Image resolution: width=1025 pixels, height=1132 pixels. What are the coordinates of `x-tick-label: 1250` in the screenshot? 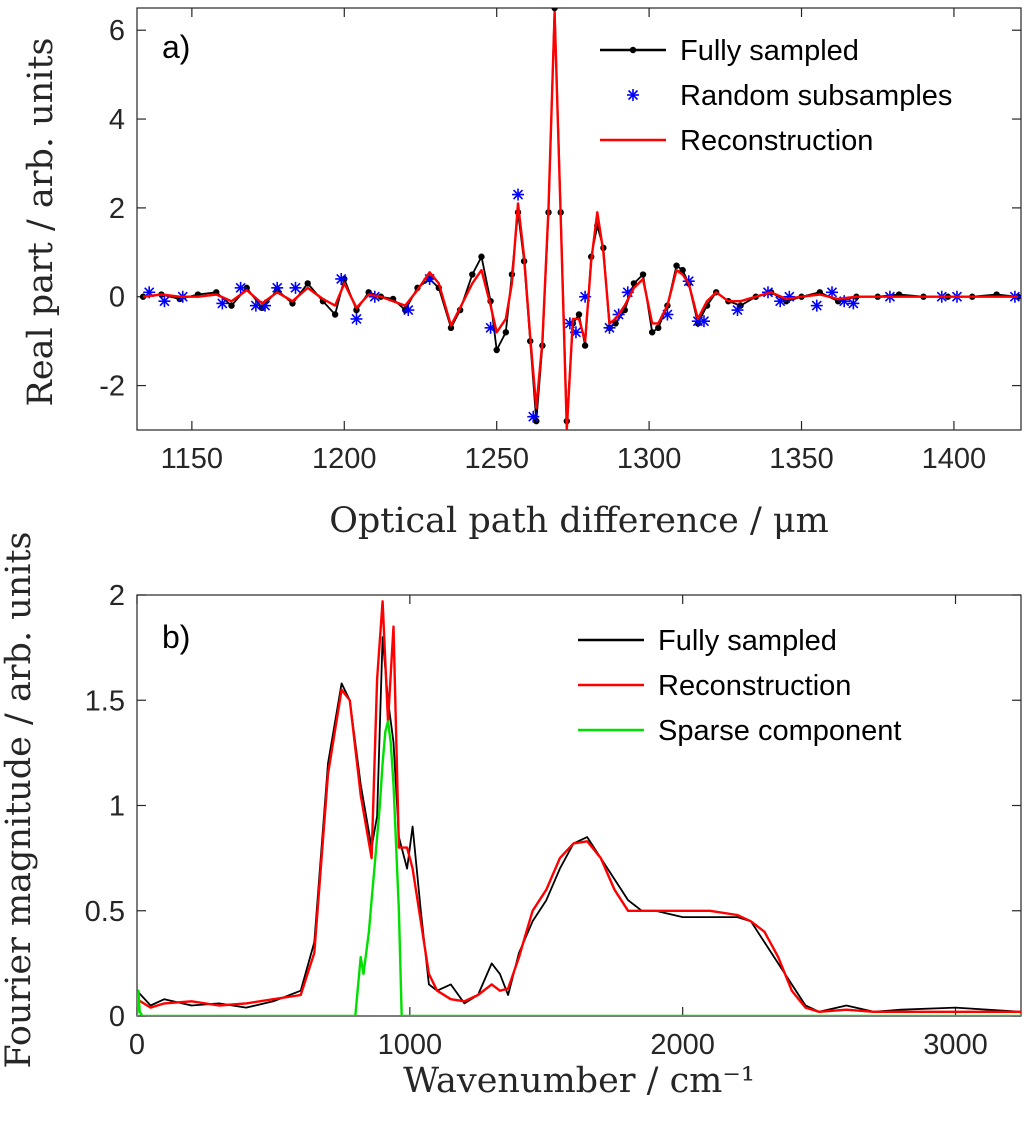 It's located at (496, 459).